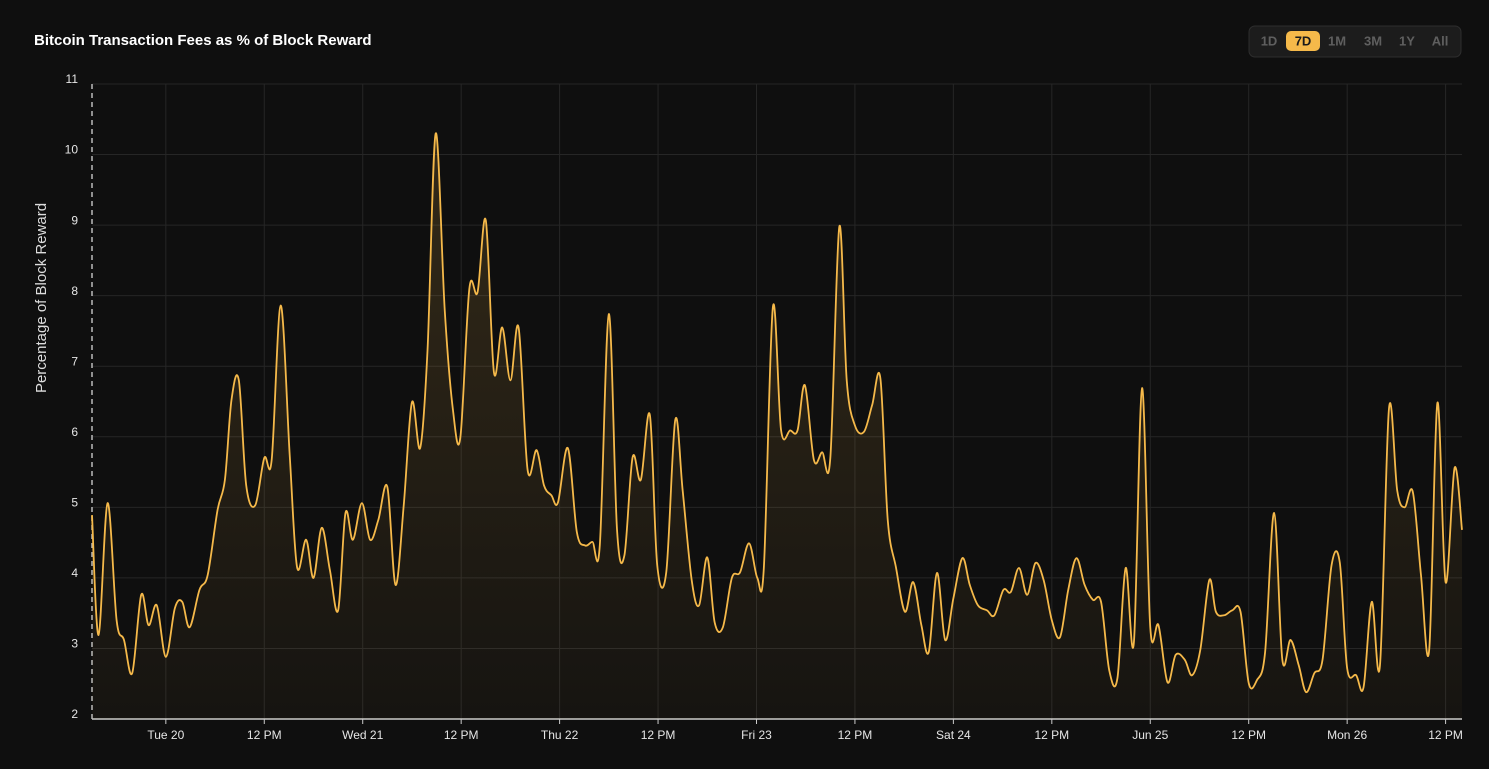 The height and width of the screenshot is (769, 1489). I want to click on range-button-label: 1M, so click(1337, 40).